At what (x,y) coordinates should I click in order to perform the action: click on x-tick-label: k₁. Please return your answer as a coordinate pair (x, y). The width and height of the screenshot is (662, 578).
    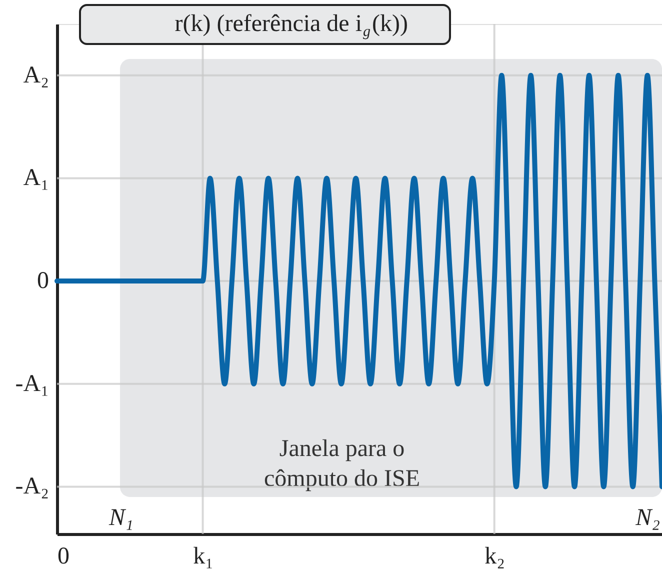
    Looking at the image, I should click on (203, 557).